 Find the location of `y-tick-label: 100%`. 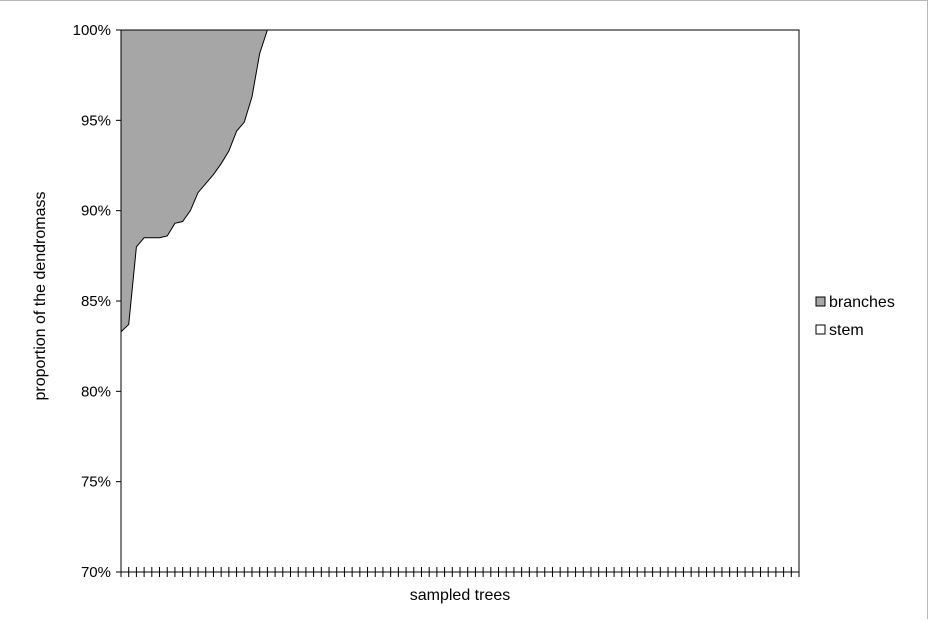

y-tick-label: 100% is located at coordinates (92, 30).